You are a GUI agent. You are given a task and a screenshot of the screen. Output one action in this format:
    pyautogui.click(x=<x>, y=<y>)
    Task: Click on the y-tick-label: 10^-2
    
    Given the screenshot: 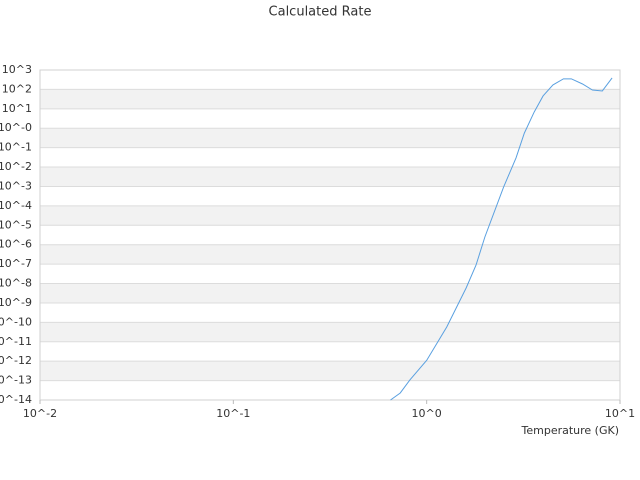 What is the action you would take?
    pyautogui.click(x=16, y=166)
    